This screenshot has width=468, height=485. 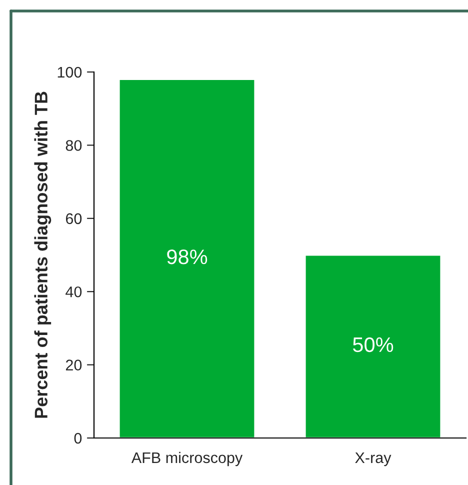 I want to click on y-tick-label: 80, so click(x=74, y=145).